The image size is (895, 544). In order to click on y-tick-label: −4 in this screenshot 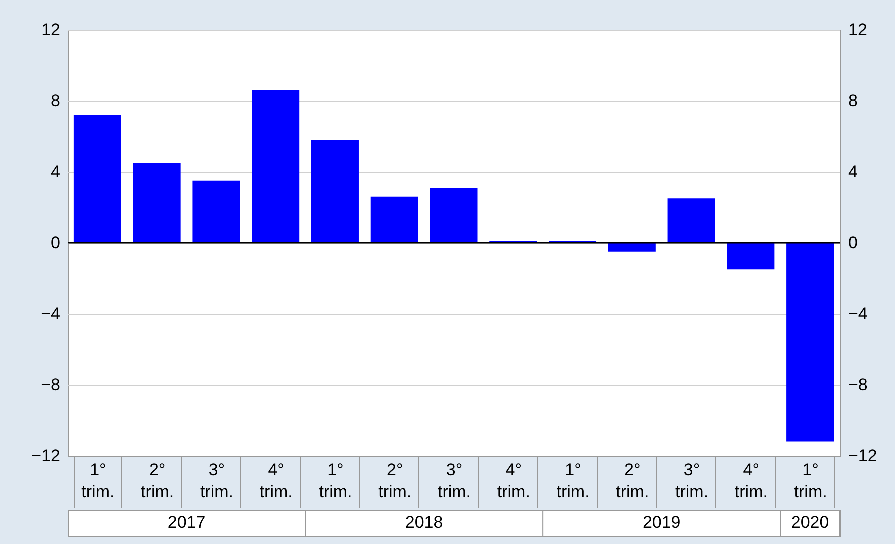, I will do `click(50, 314)`.